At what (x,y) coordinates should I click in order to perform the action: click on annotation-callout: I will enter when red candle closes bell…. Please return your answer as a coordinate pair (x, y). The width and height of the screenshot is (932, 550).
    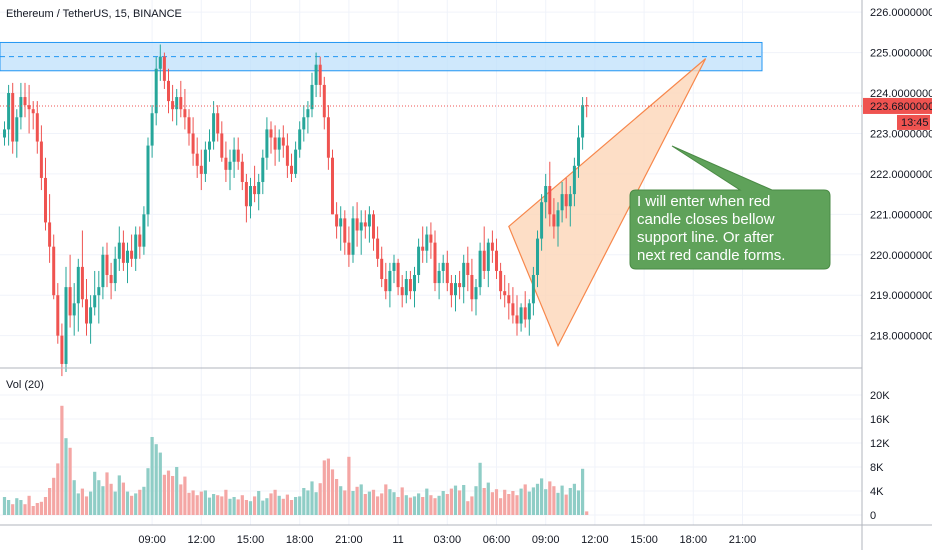
    Looking at the image, I should click on (730, 207).